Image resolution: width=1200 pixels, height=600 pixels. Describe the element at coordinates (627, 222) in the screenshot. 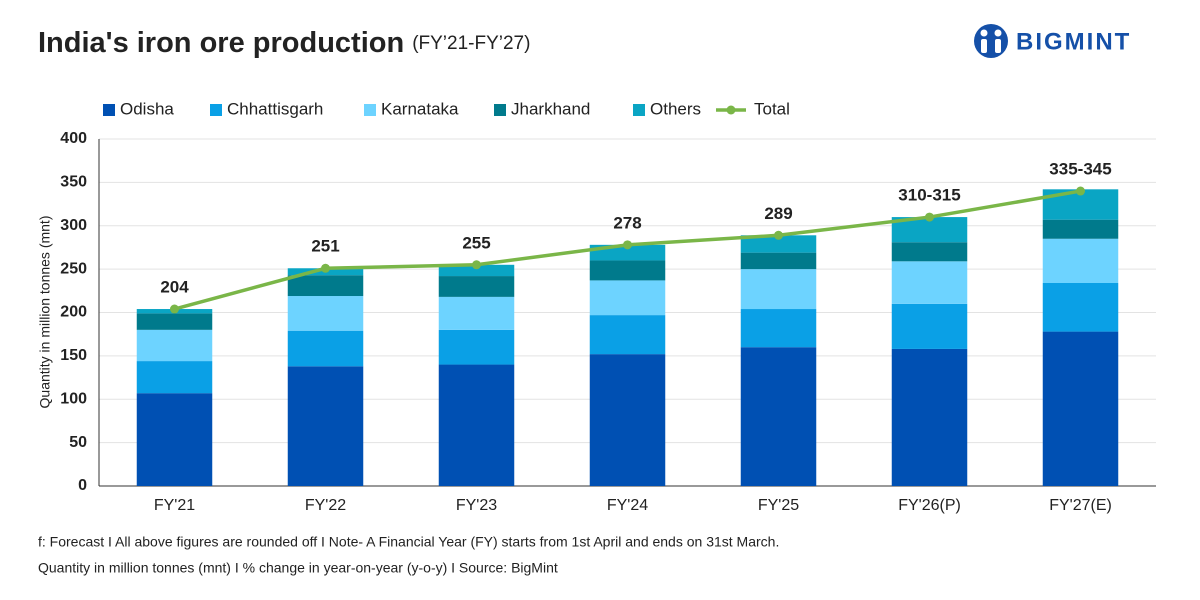

I see `data-label: 278` at that location.